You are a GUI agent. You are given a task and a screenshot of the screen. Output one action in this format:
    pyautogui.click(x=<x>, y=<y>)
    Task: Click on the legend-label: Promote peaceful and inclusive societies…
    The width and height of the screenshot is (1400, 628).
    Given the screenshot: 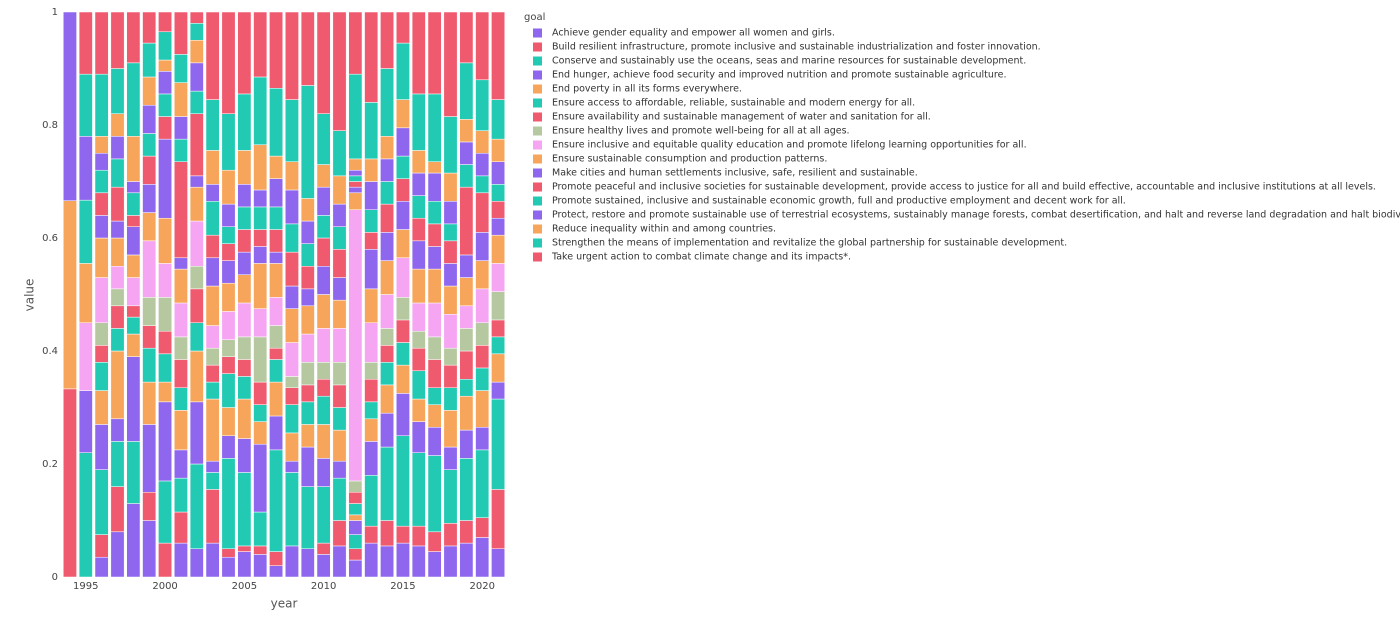 What is the action you would take?
    pyautogui.click(x=964, y=187)
    